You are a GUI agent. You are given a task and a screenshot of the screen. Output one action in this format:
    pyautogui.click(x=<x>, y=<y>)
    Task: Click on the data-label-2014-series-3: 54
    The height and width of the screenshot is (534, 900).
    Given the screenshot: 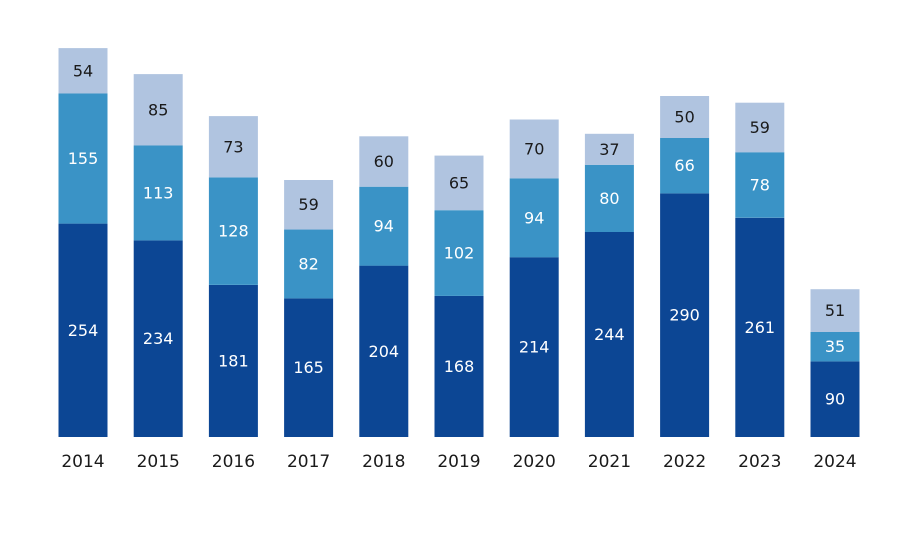 What is the action you would take?
    pyautogui.click(x=83, y=70)
    